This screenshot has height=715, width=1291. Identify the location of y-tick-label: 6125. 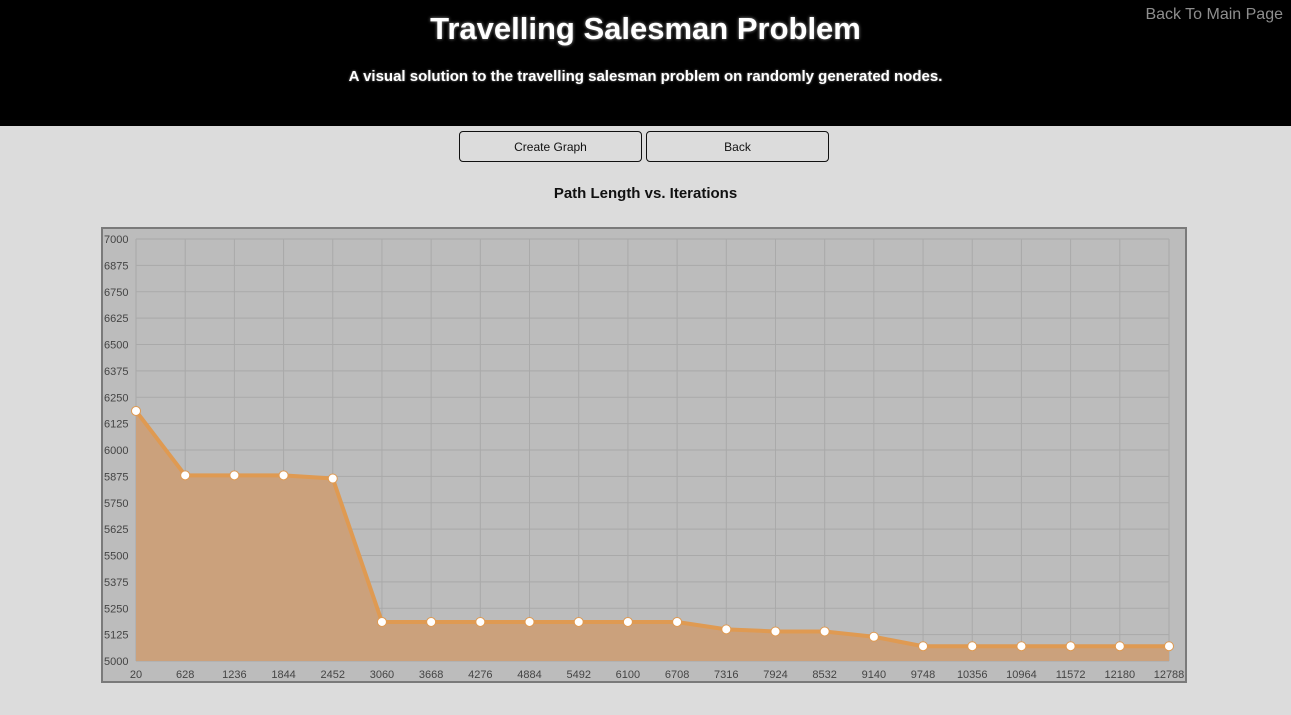
(116, 425).